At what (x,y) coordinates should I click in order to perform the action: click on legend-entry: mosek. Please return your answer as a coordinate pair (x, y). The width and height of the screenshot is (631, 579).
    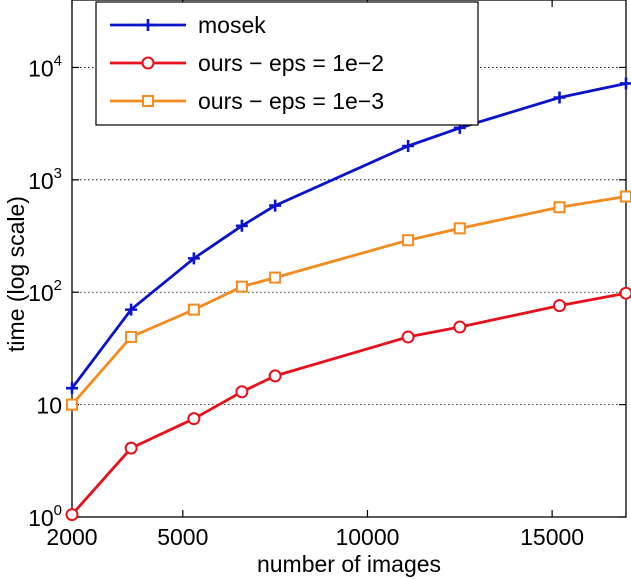
    Looking at the image, I should click on (188, 25).